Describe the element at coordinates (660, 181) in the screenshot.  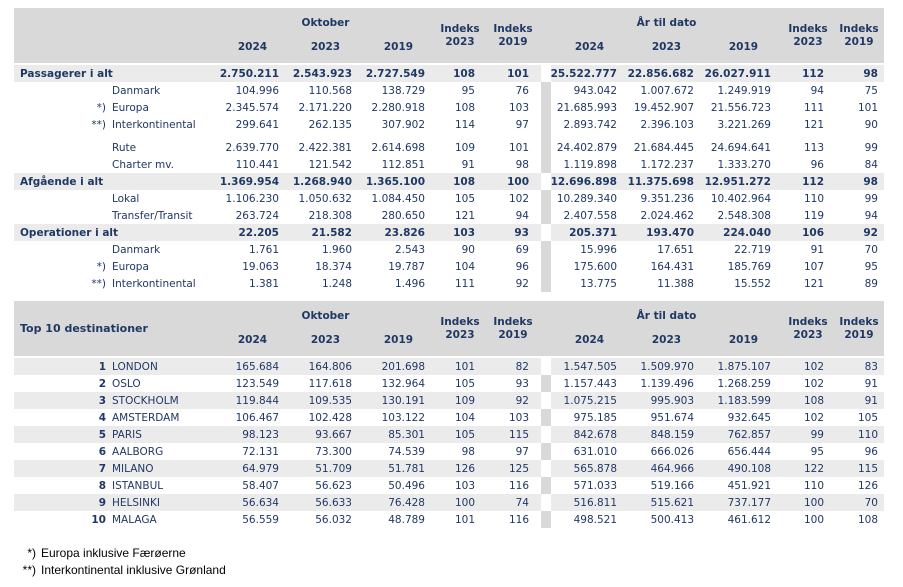
I see `value-cell: 11.375.698` at that location.